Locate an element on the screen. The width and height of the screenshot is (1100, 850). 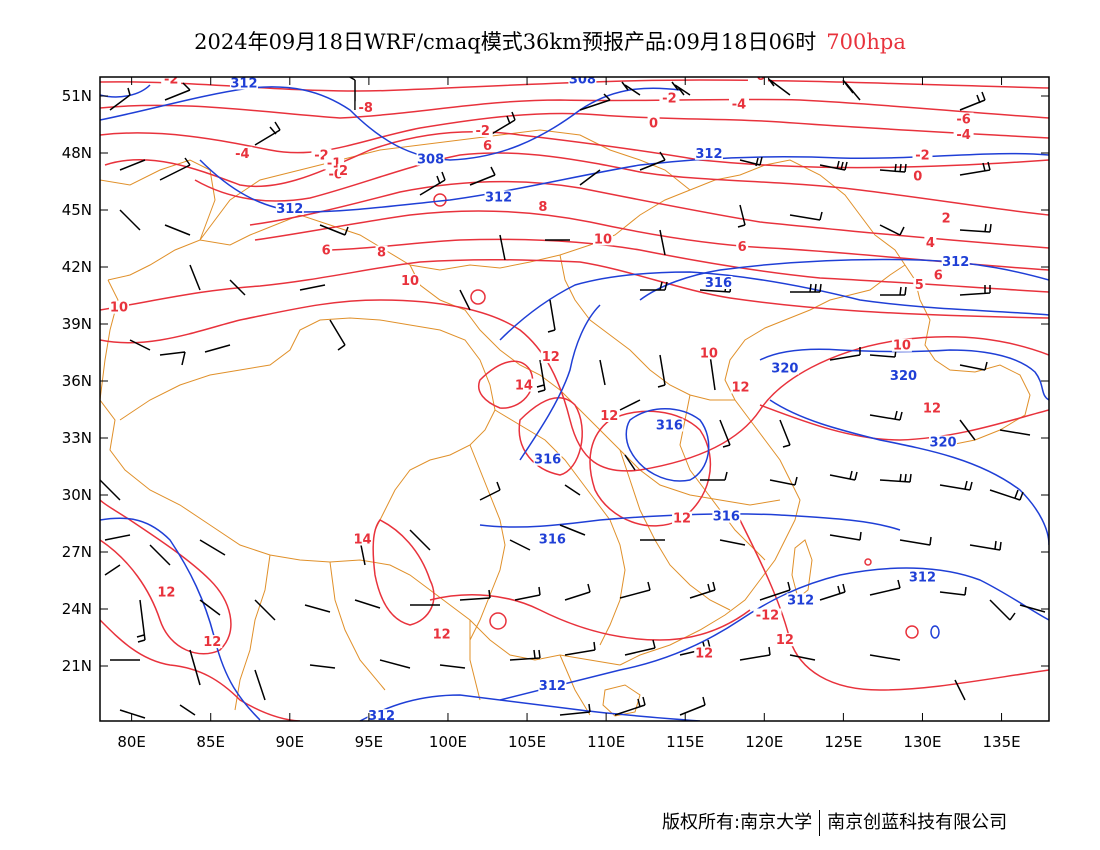
temperature-contour-label: -6 is located at coordinates (963, 120).